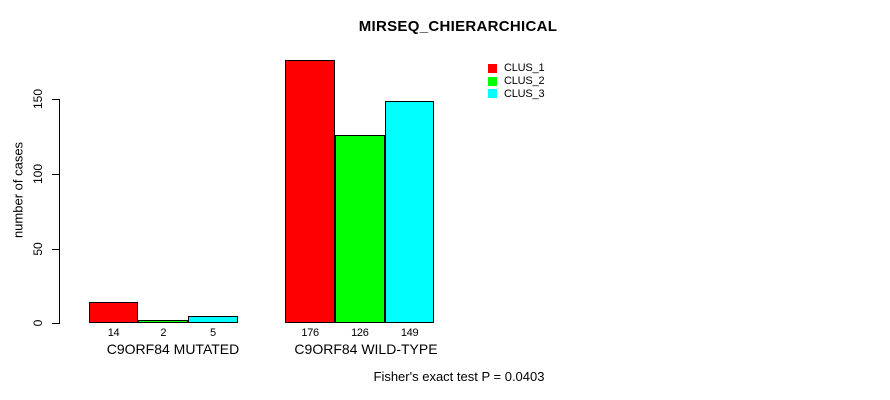 The width and height of the screenshot is (890, 400). What do you see at coordinates (310, 192) in the screenshot?
I see `bar-clus_1-wild-type` at bounding box center [310, 192].